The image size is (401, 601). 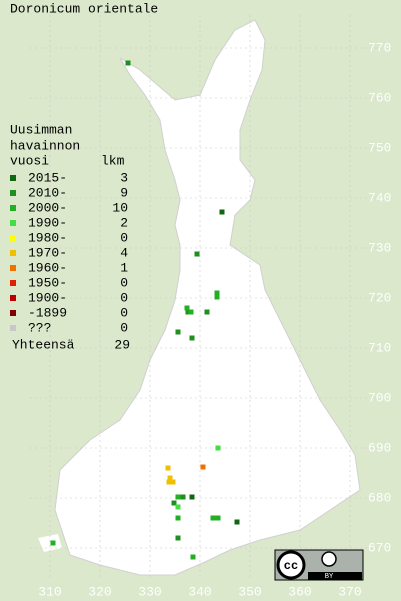 I want to click on legend-label: ???, so click(x=39, y=327).